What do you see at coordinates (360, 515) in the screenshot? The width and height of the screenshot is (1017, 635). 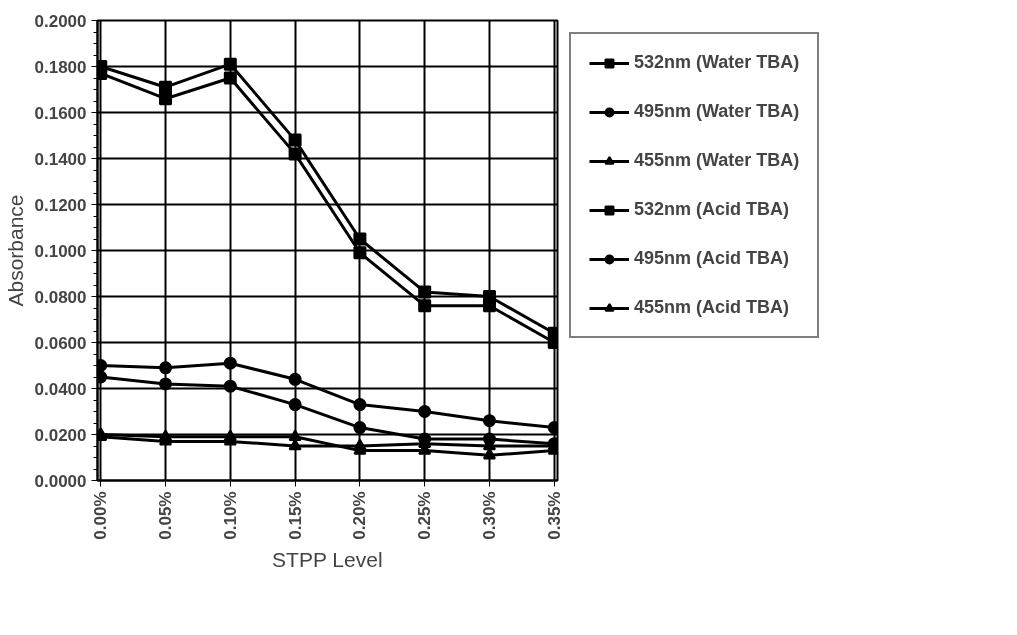 I see `x-tick-label: 0.20%` at bounding box center [360, 515].